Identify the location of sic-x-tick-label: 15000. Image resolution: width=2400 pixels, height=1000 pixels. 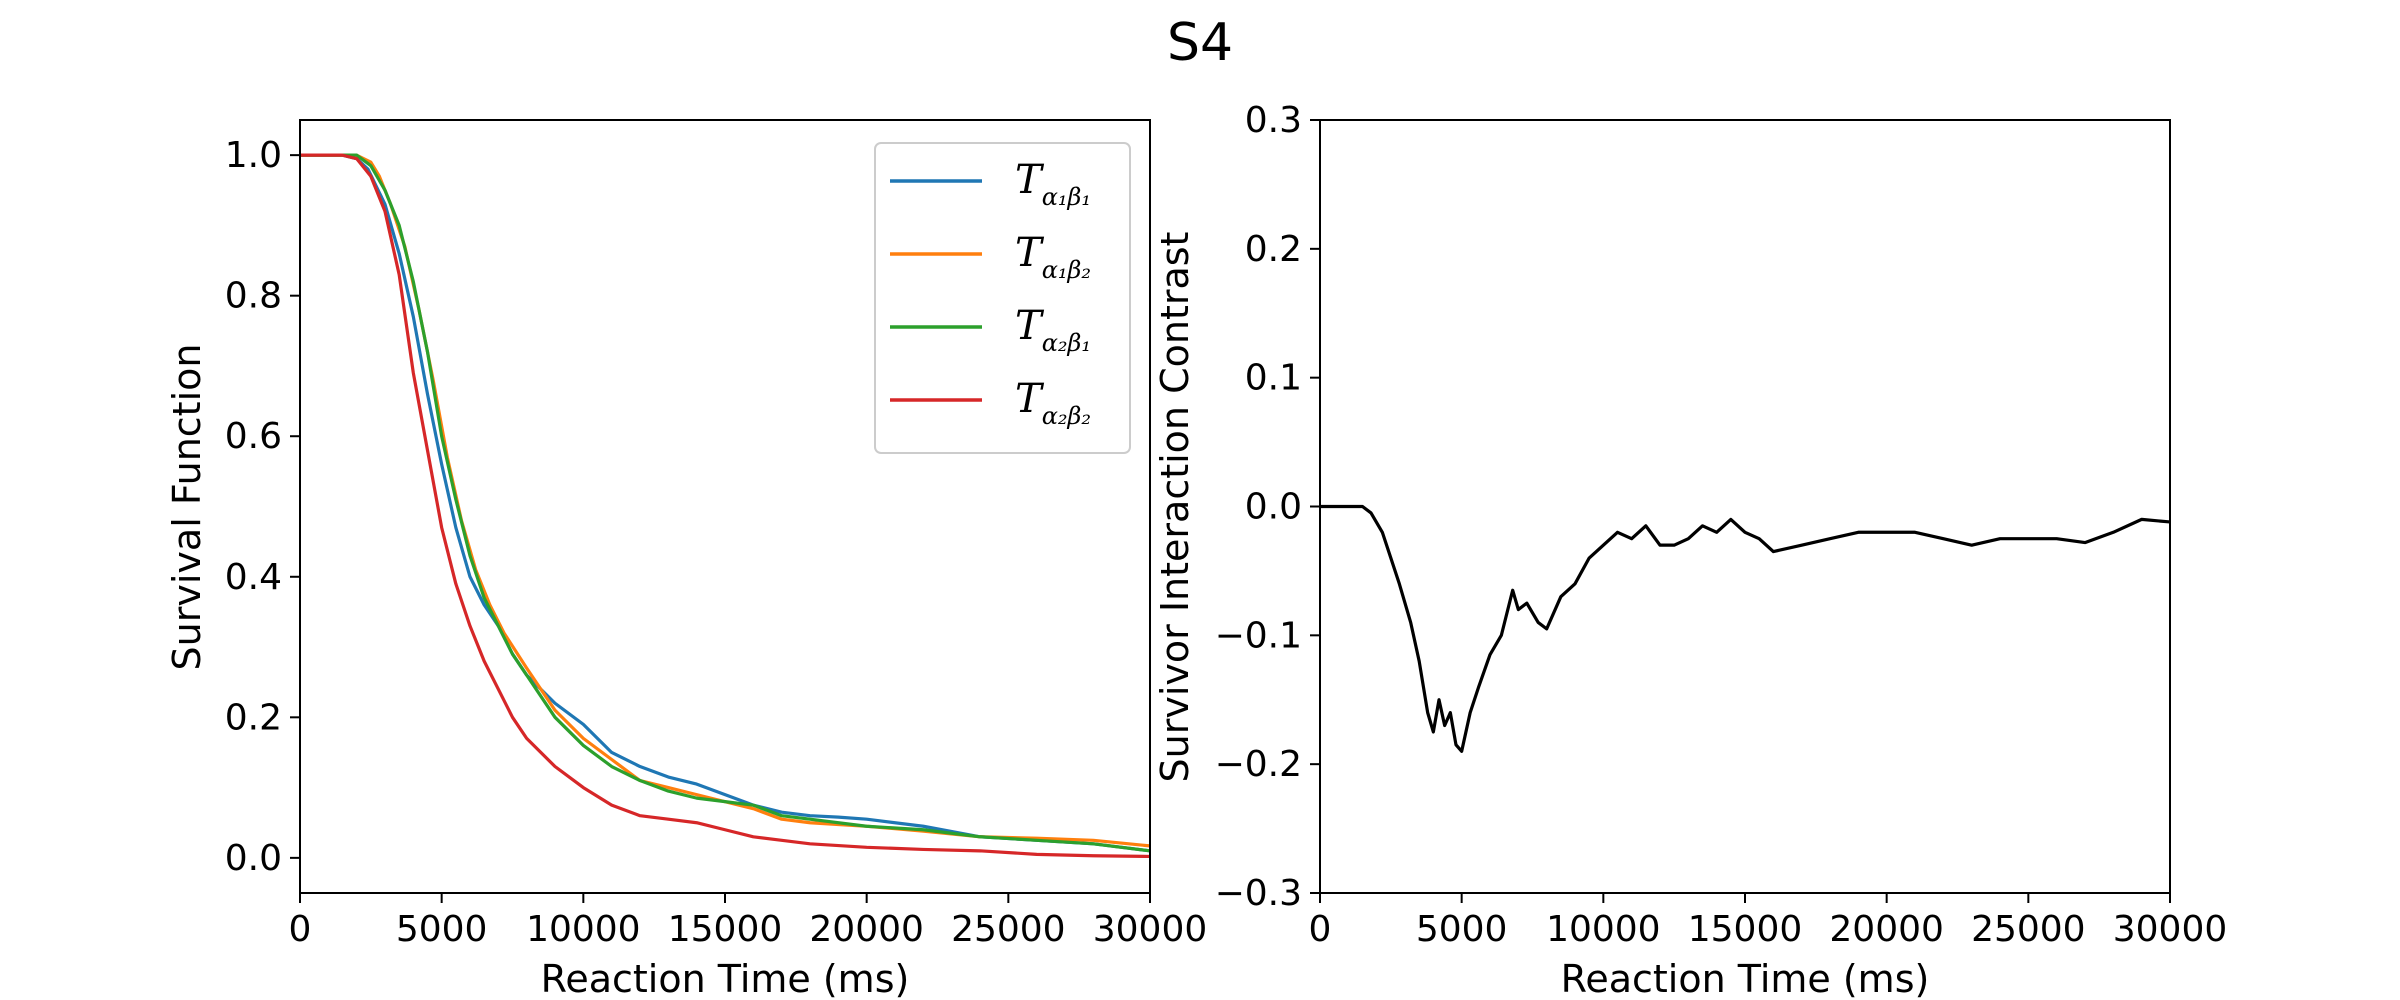
(1745, 929).